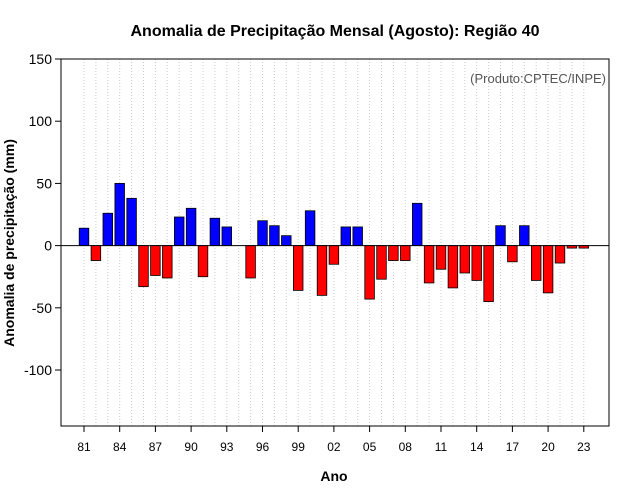  Describe the element at coordinates (191, 227) in the screenshot. I see `bar-1990` at that location.